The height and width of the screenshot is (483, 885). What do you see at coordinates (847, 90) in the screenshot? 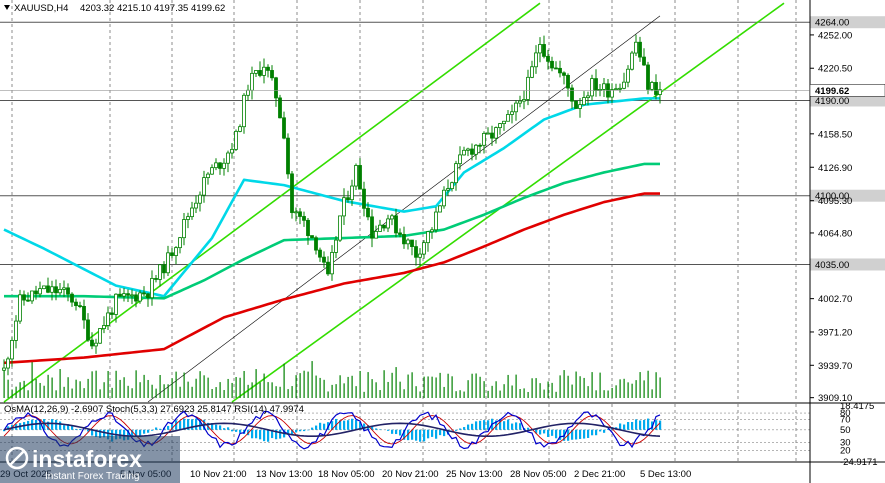
I see `price-tag` at bounding box center [847, 90].